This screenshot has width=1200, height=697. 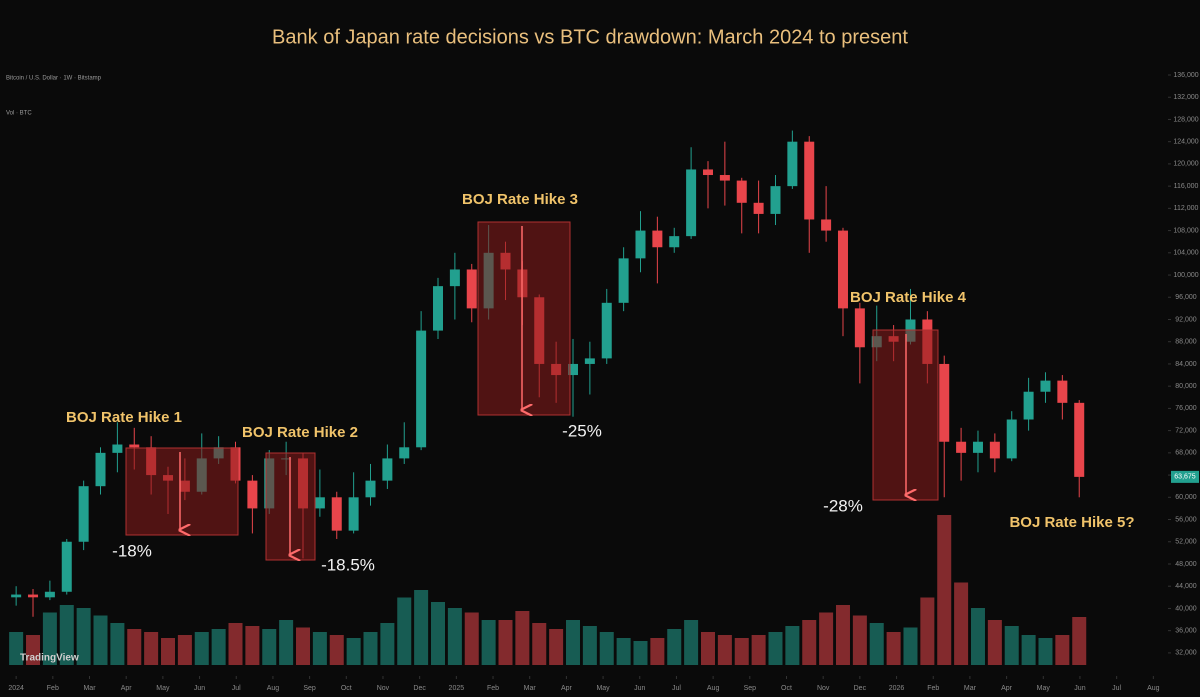 I want to click on y-tick-label: 128,000, so click(x=1185, y=119).